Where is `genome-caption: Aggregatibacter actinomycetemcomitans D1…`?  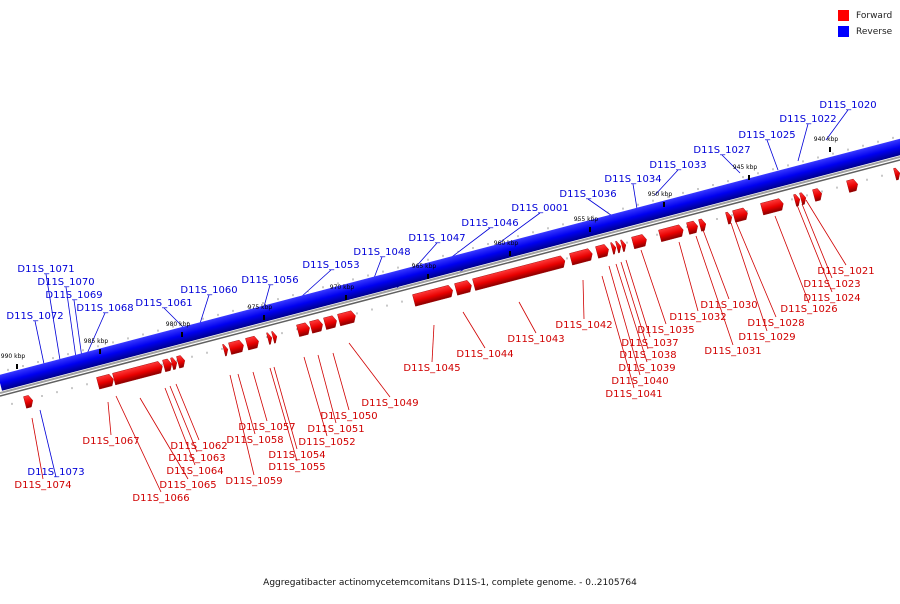
genome-caption: Aggregatibacter actinomycetemcomitans D1… is located at coordinates (450, 583).